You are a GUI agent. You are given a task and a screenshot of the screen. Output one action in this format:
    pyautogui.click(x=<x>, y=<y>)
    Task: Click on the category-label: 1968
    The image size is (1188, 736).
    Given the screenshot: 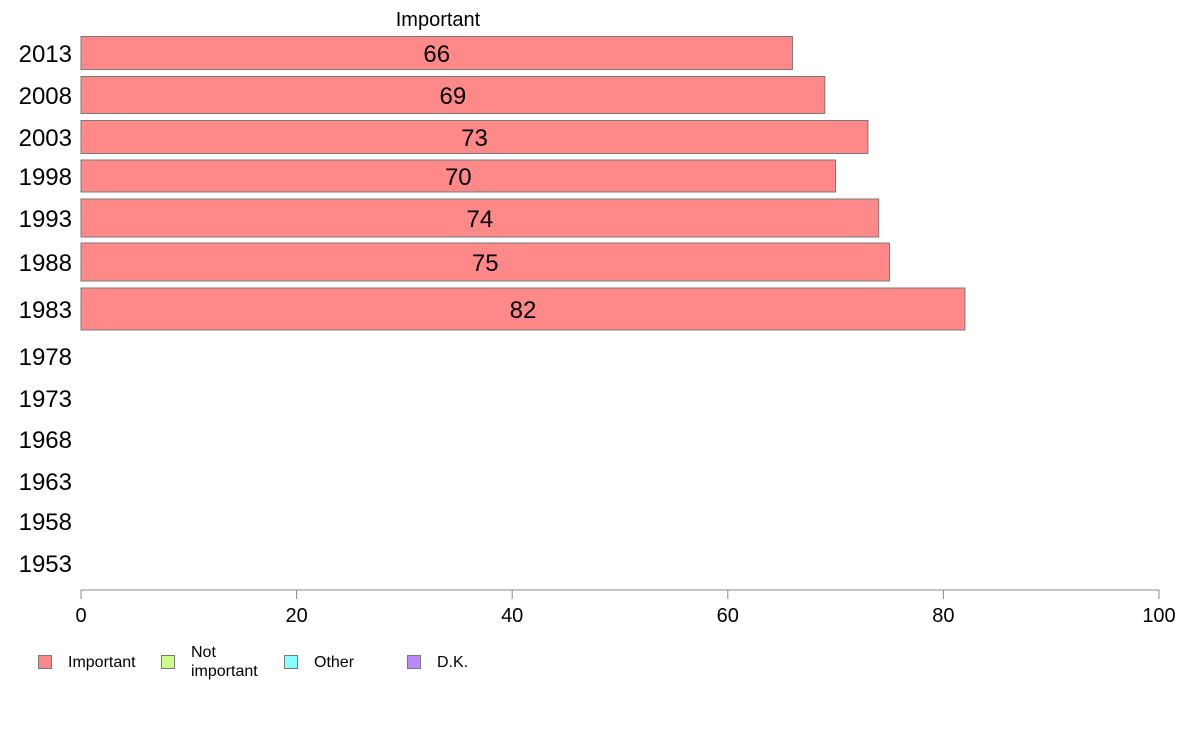 What is the action you would take?
    pyautogui.click(x=45, y=440)
    